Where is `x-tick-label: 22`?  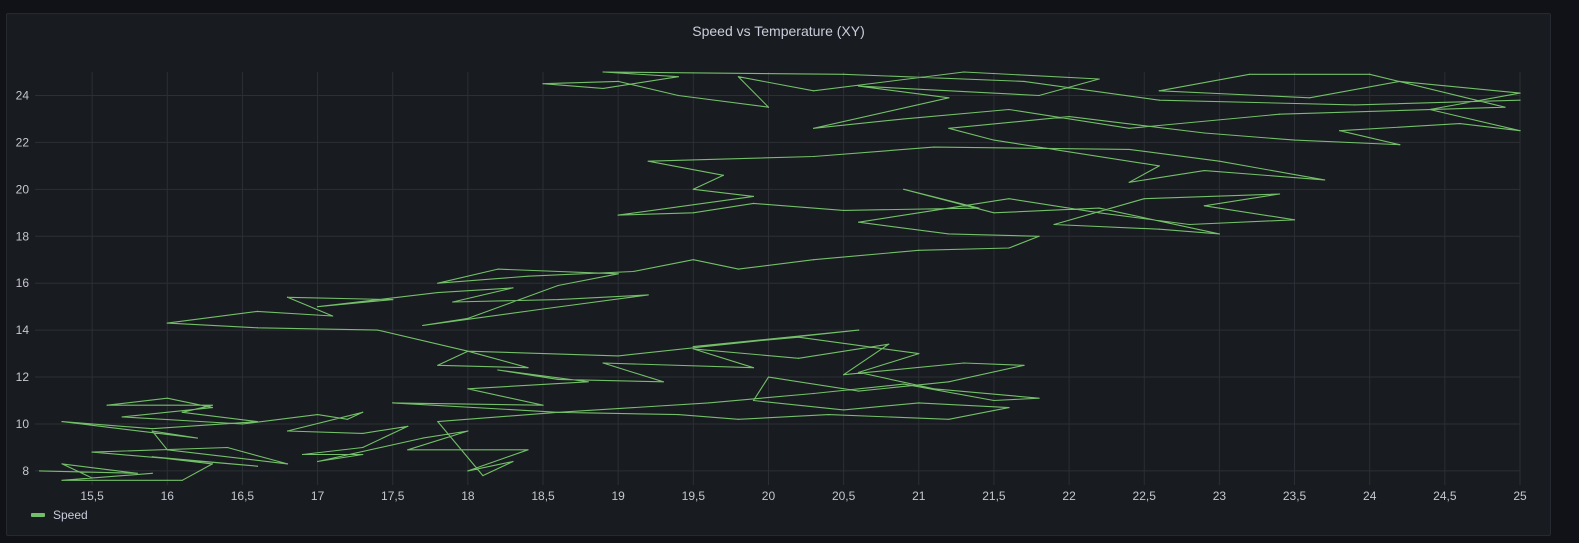 x-tick-label: 22 is located at coordinates (1069, 496).